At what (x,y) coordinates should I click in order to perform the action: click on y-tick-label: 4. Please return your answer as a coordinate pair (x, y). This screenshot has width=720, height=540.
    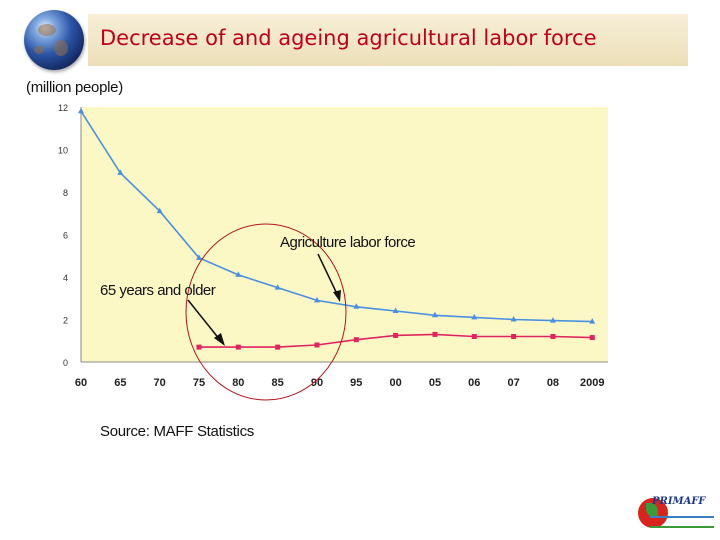
    Looking at the image, I should click on (65, 278).